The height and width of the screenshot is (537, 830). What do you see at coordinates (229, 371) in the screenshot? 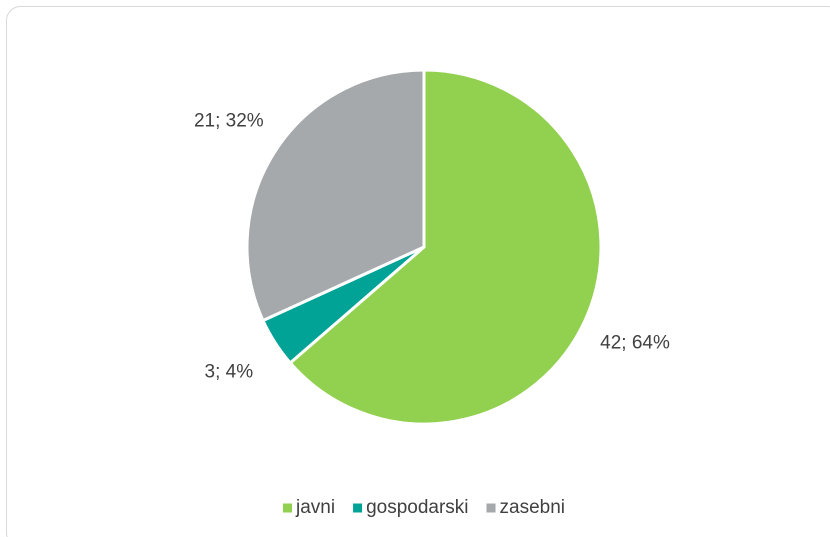
I see `data-label: 3; 4%` at bounding box center [229, 371].